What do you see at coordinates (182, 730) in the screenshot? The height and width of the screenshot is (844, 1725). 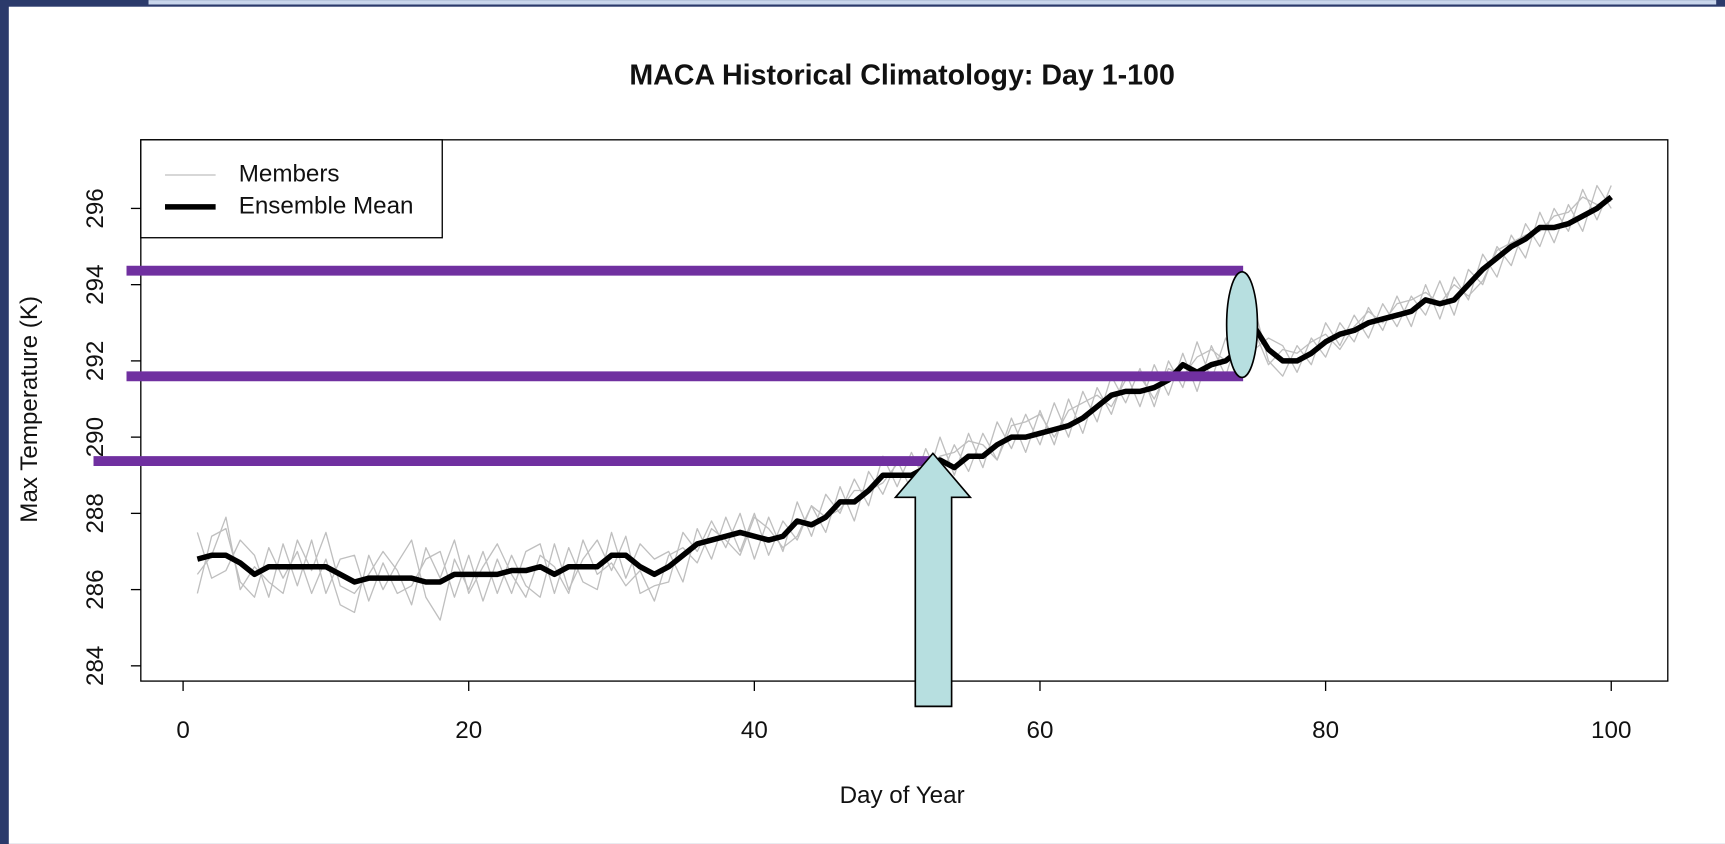 I see `x-tick-label: 0` at bounding box center [182, 730].